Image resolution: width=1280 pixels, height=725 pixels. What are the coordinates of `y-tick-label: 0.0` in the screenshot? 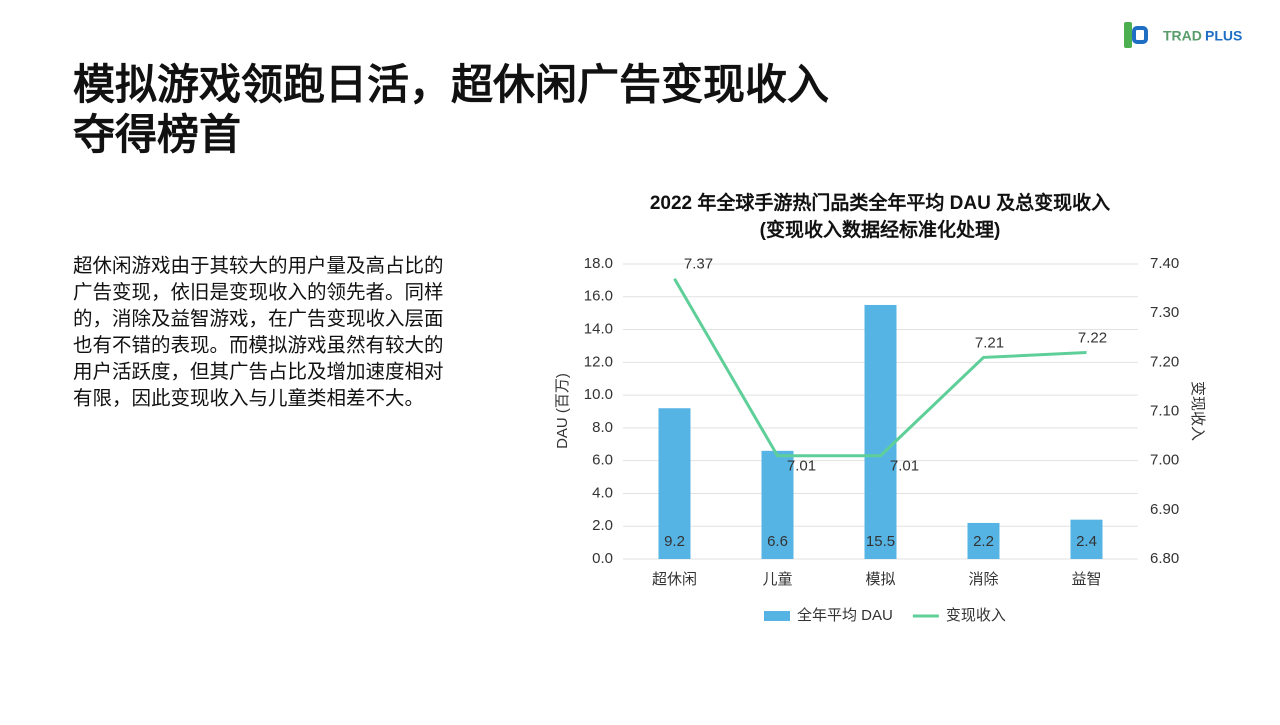 It's located at (602, 558).